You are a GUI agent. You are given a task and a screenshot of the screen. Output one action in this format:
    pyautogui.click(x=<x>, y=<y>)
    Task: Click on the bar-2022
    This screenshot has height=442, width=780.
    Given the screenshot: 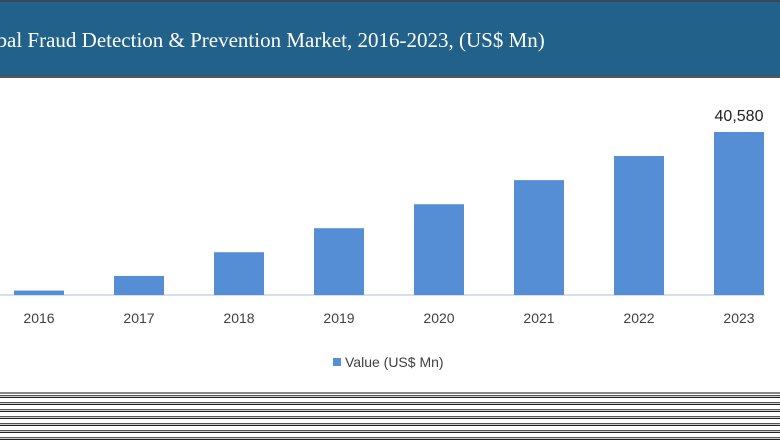 What is the action you would take?
    pyautogui.click(x=639, y=225)
    